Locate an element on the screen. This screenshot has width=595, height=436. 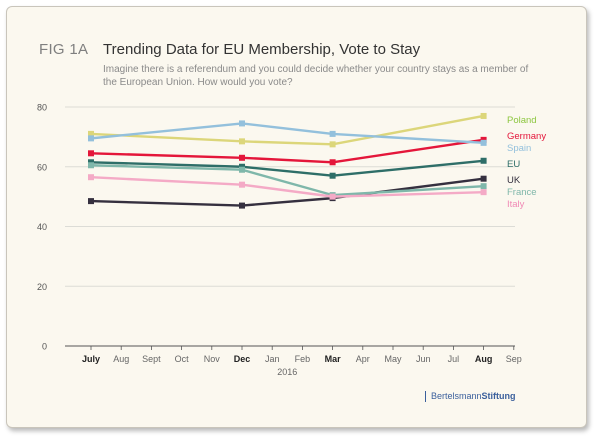
point-spain-mar is located at coordinates (332, 133).